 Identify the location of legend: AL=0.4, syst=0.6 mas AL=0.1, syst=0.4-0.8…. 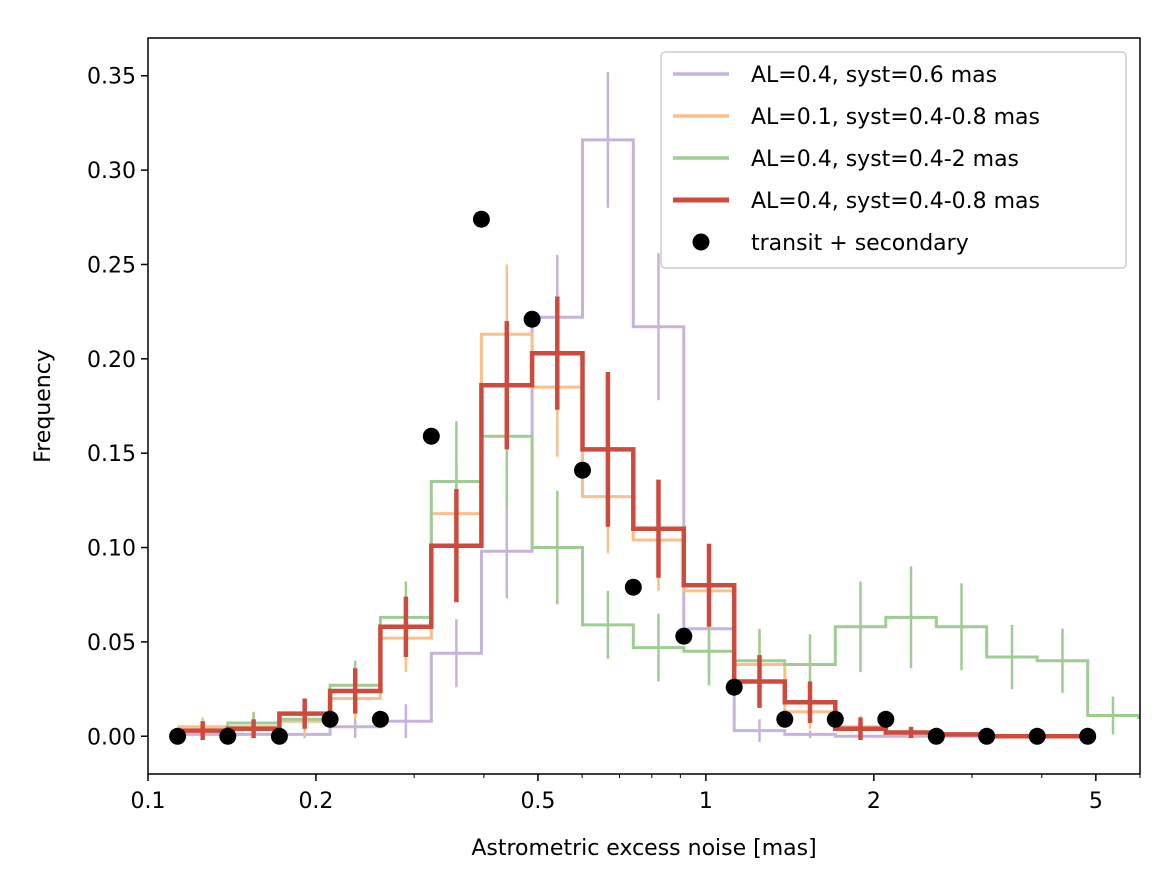
(893, 160).